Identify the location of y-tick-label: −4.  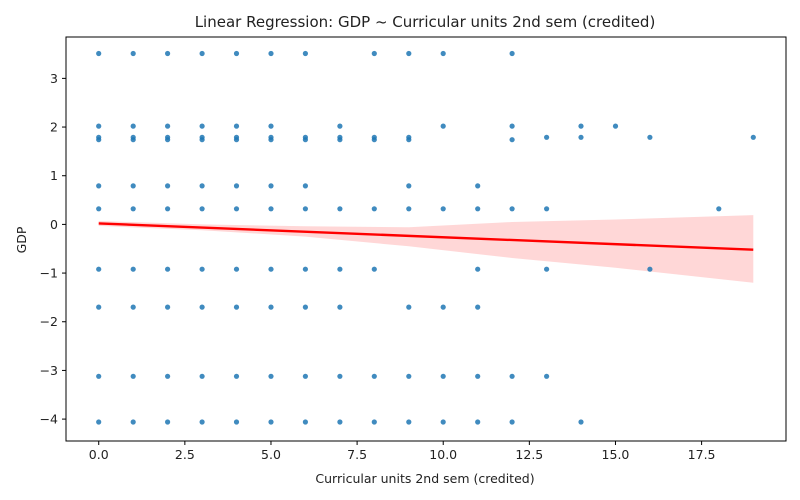
(49, 419).